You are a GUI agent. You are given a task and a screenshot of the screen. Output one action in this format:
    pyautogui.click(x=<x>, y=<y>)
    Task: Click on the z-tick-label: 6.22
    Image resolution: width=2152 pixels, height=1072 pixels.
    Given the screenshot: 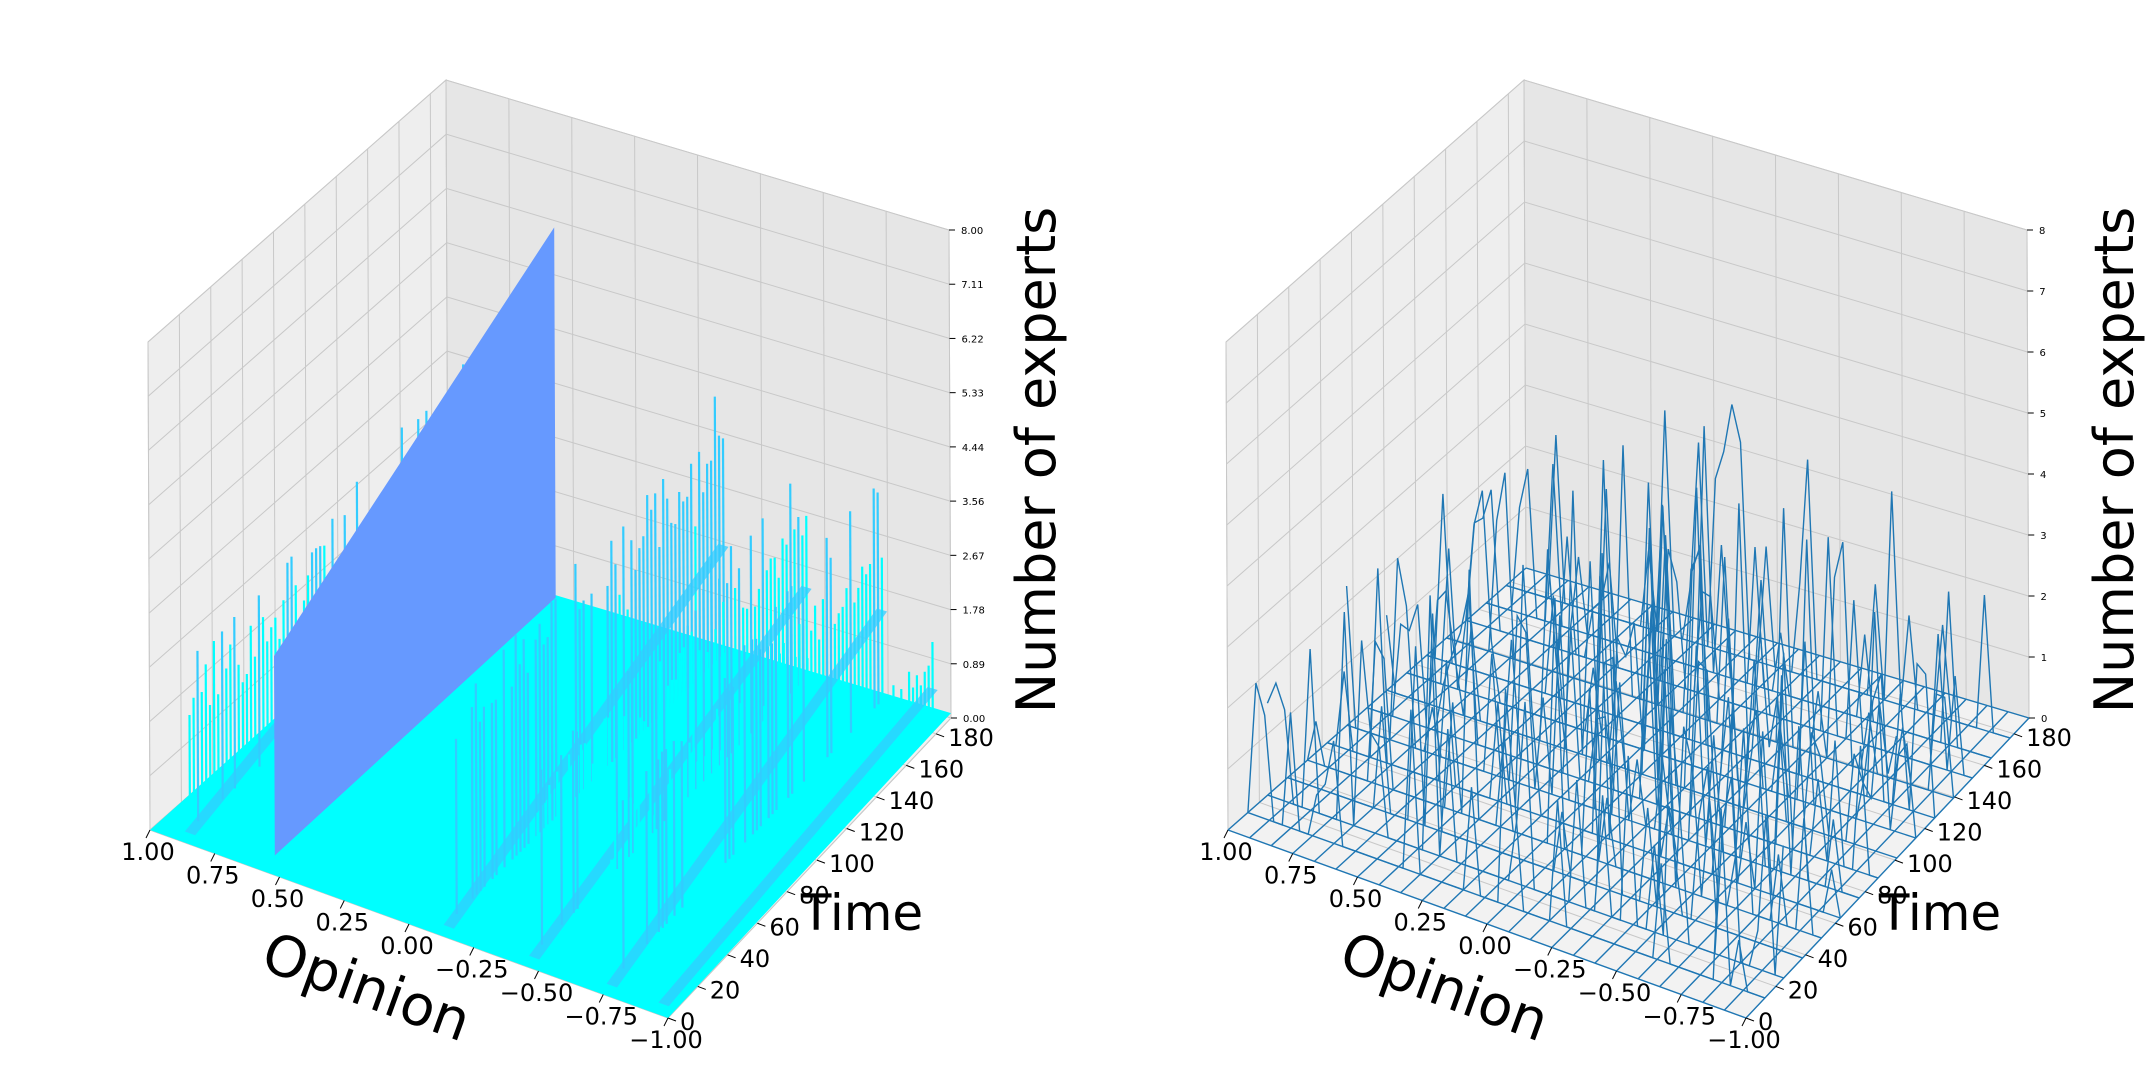 What is the action you would take?
    pyautogui.click(x=972, y=339)
    